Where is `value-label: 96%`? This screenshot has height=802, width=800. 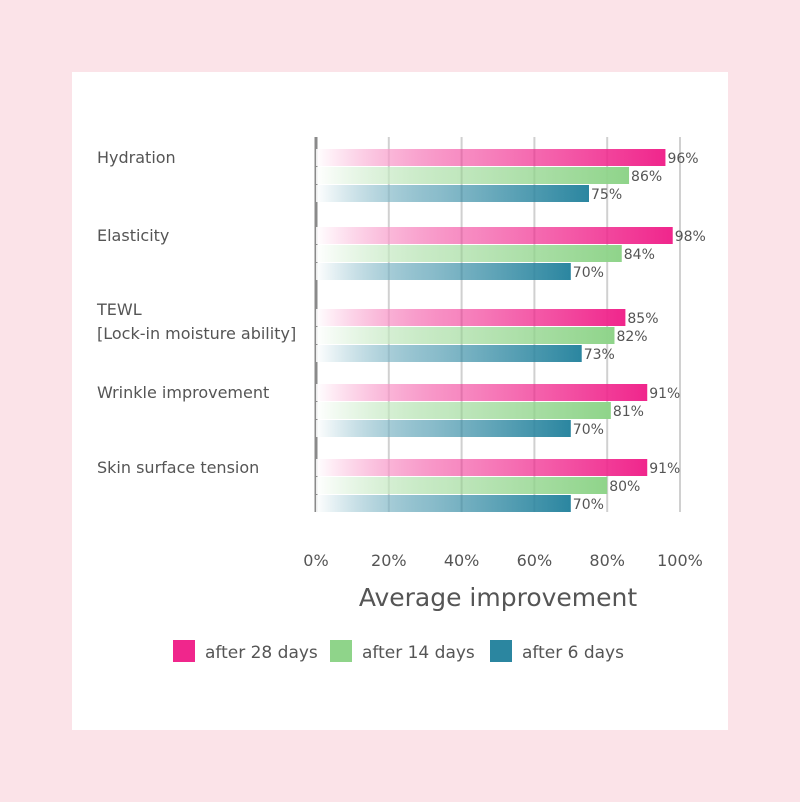 value-label: 96% is located at coordinates (682, 159).